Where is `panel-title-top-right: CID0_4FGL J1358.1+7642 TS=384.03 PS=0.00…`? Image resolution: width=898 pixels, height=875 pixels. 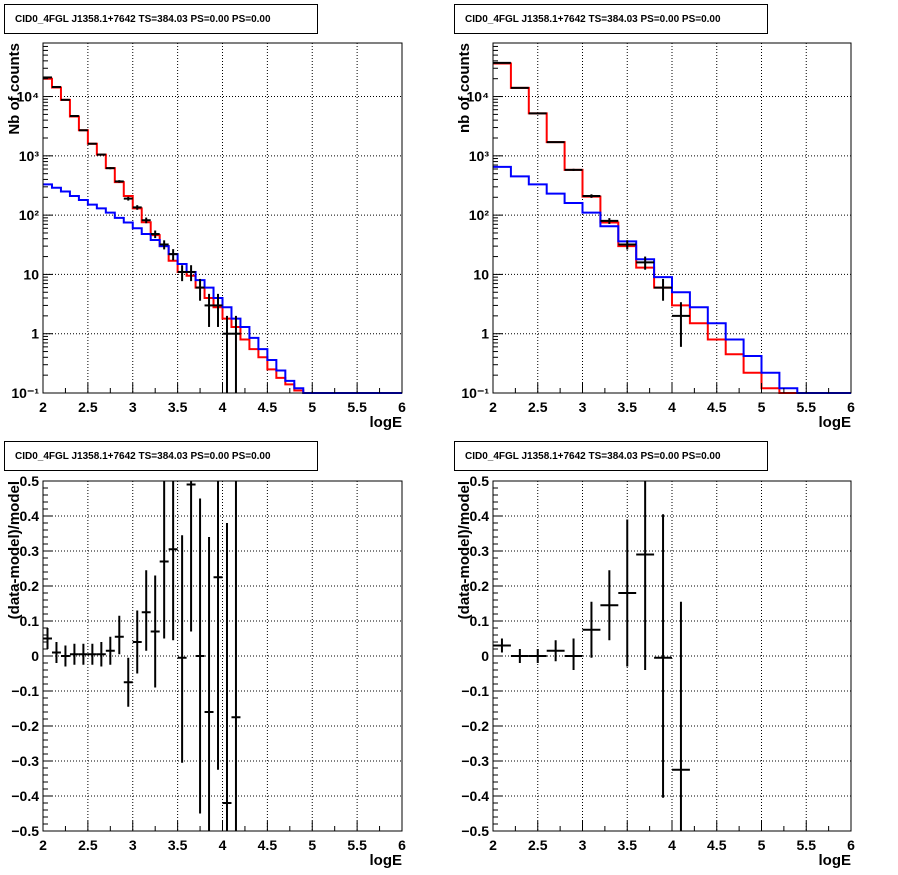 panel-title-top-right: CID0_4FGL J1358.1+7642 TS=384.03 PS=0.00… is located at coordinates (611, 19).